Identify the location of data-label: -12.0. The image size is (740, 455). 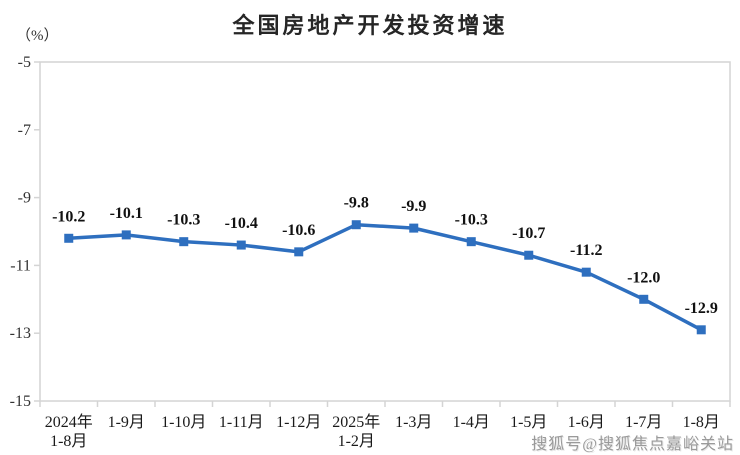
(643, 277).